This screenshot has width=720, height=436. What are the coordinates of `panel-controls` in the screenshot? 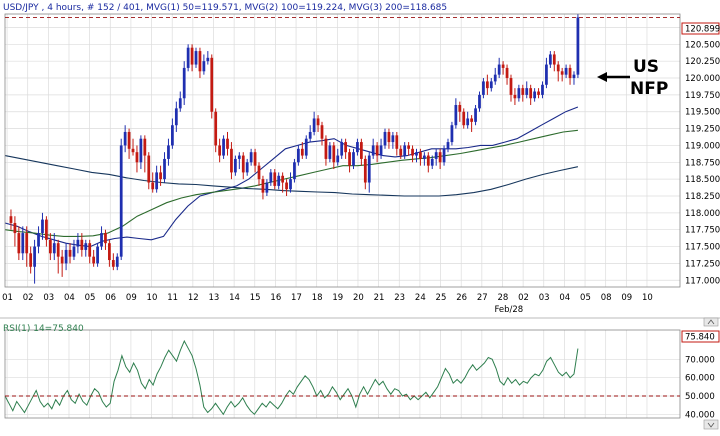 It's located at (711, 373).